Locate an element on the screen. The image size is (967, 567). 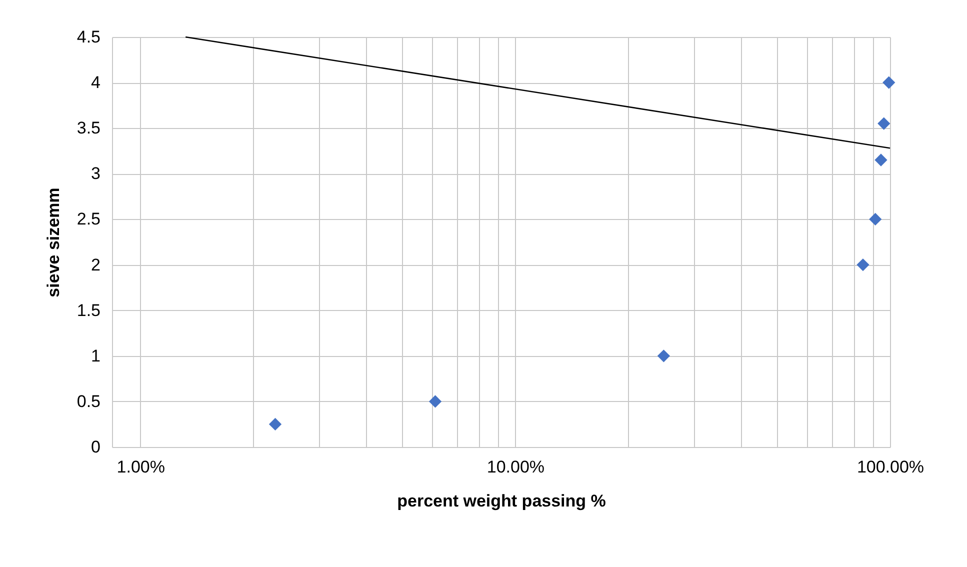
y-tick-label: 2 is located at coordinates (95, 264).